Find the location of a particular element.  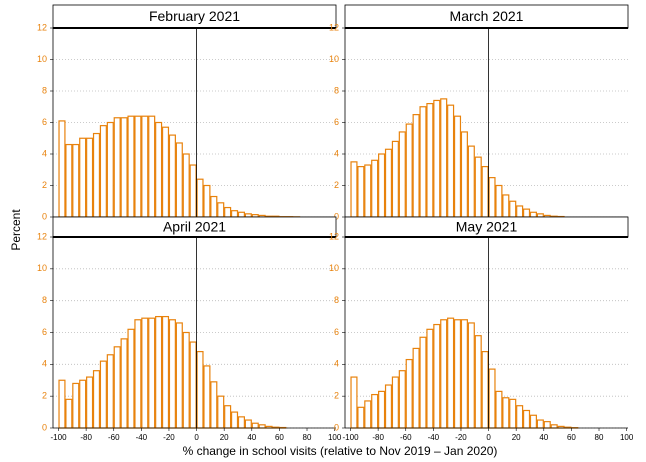

x-tick-label: 100 is located at coordinates (335, 437).